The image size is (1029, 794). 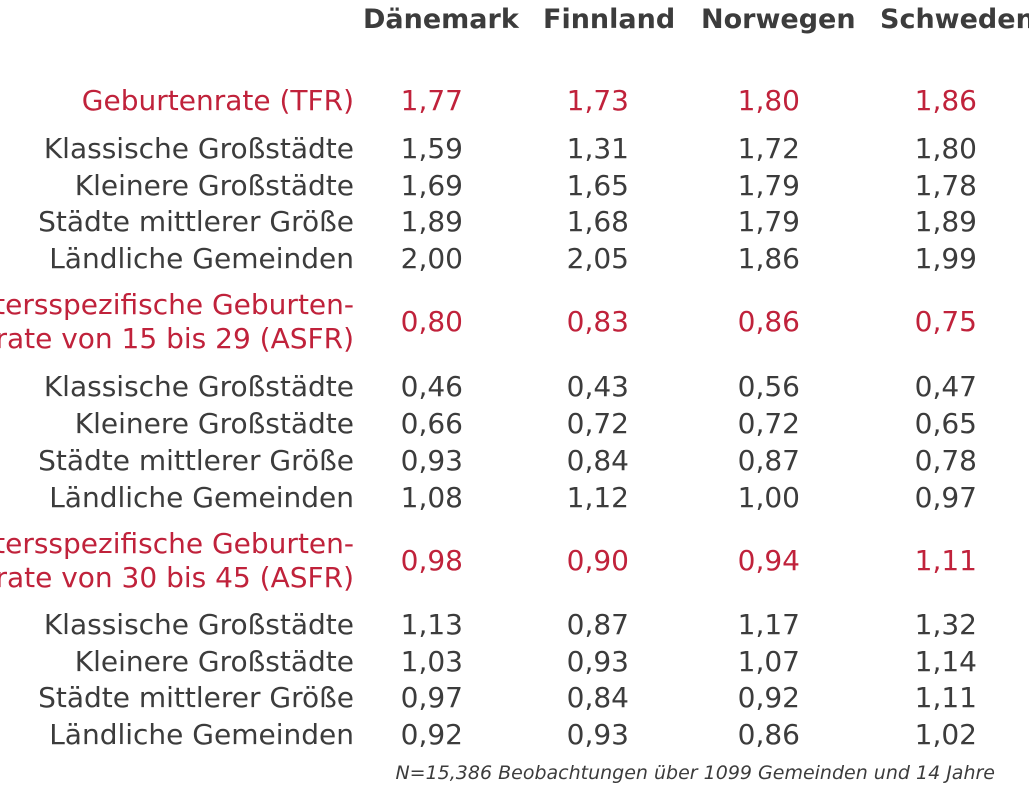 I want to click on cell-value: 0,80, so click(x=431, y=321).